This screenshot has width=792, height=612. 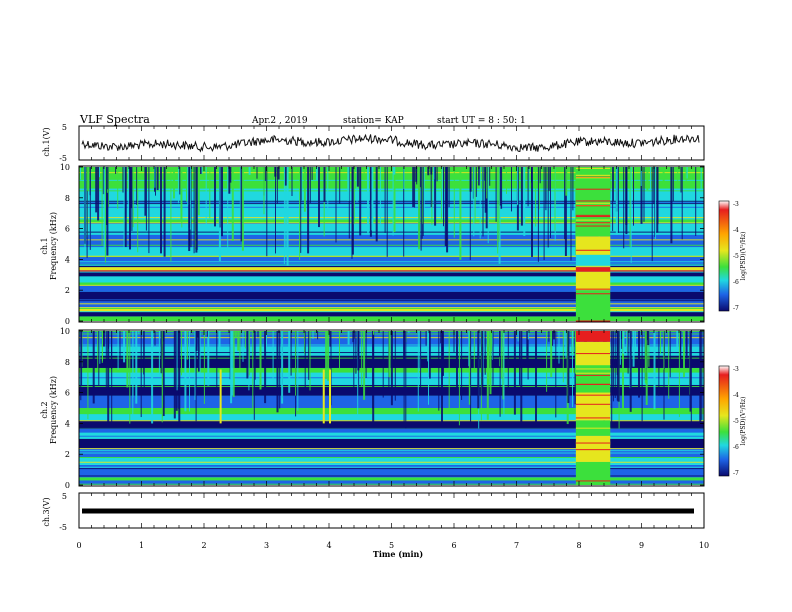 What do you see at coordinates (724, 421) in the screenshot?
I see `colorbar-gradient` at bounding box center [724, 421].